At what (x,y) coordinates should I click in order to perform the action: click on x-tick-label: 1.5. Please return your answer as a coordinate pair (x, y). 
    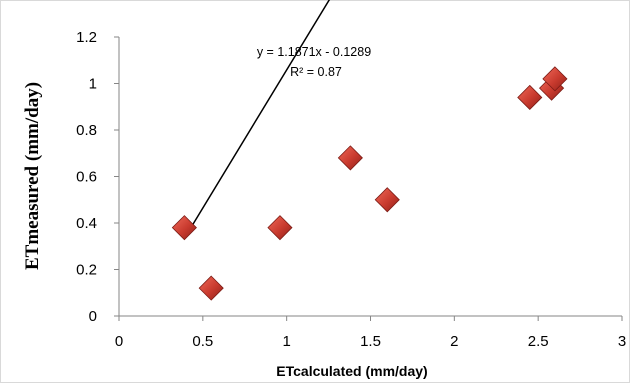
    Looking at the image, I should click on (370, 341).